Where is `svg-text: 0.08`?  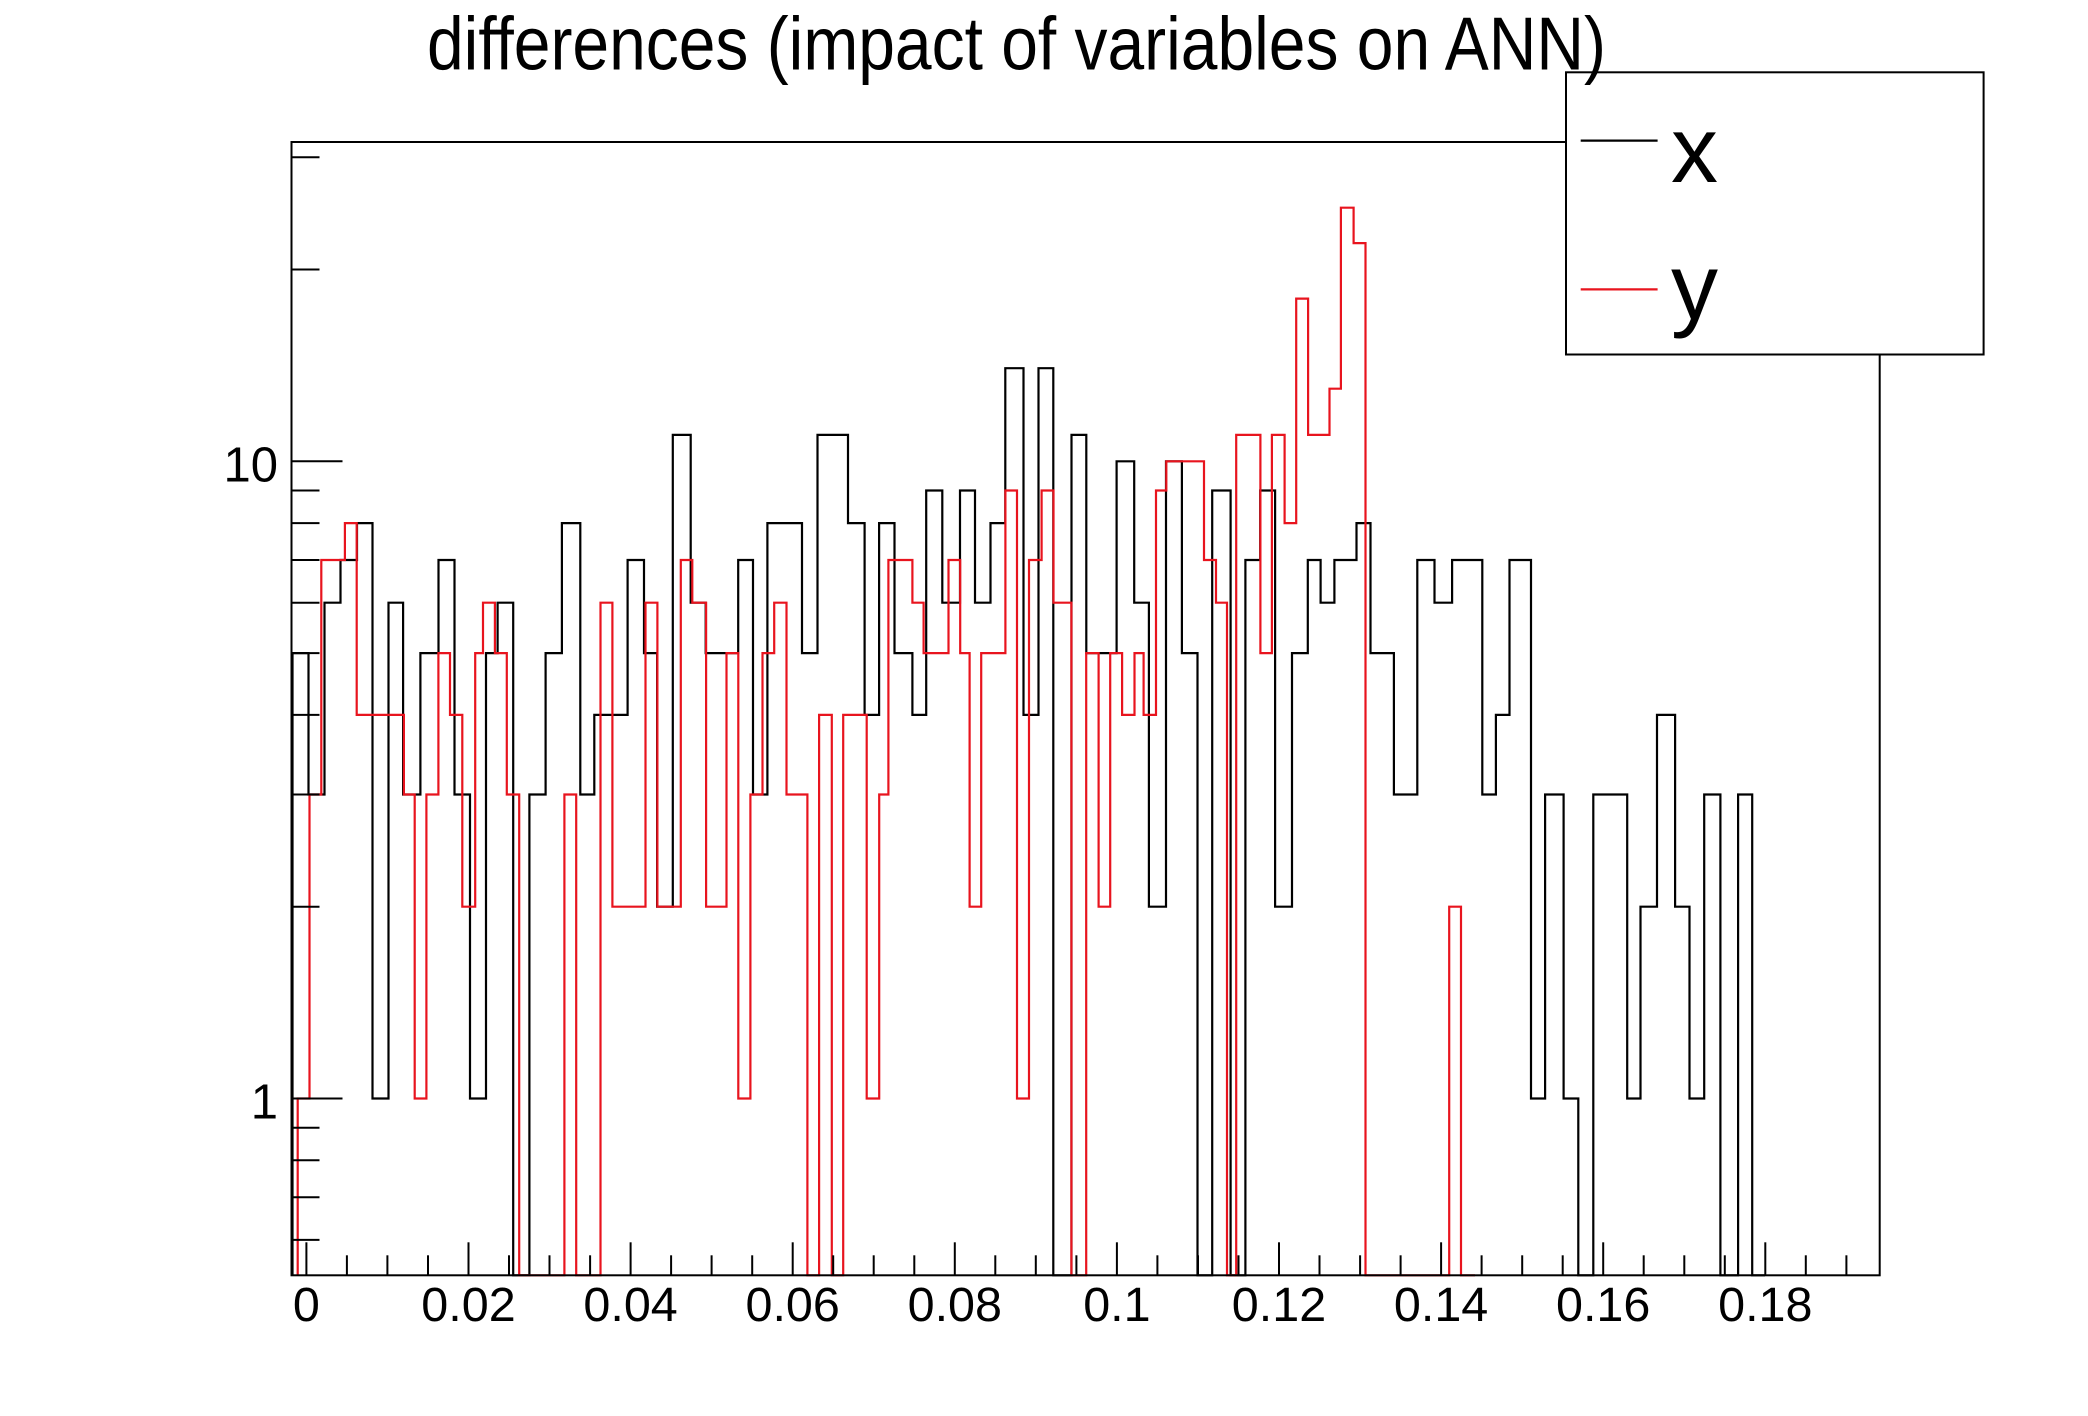 svg-text: 0.08 is located at coordinates (955, 1305).